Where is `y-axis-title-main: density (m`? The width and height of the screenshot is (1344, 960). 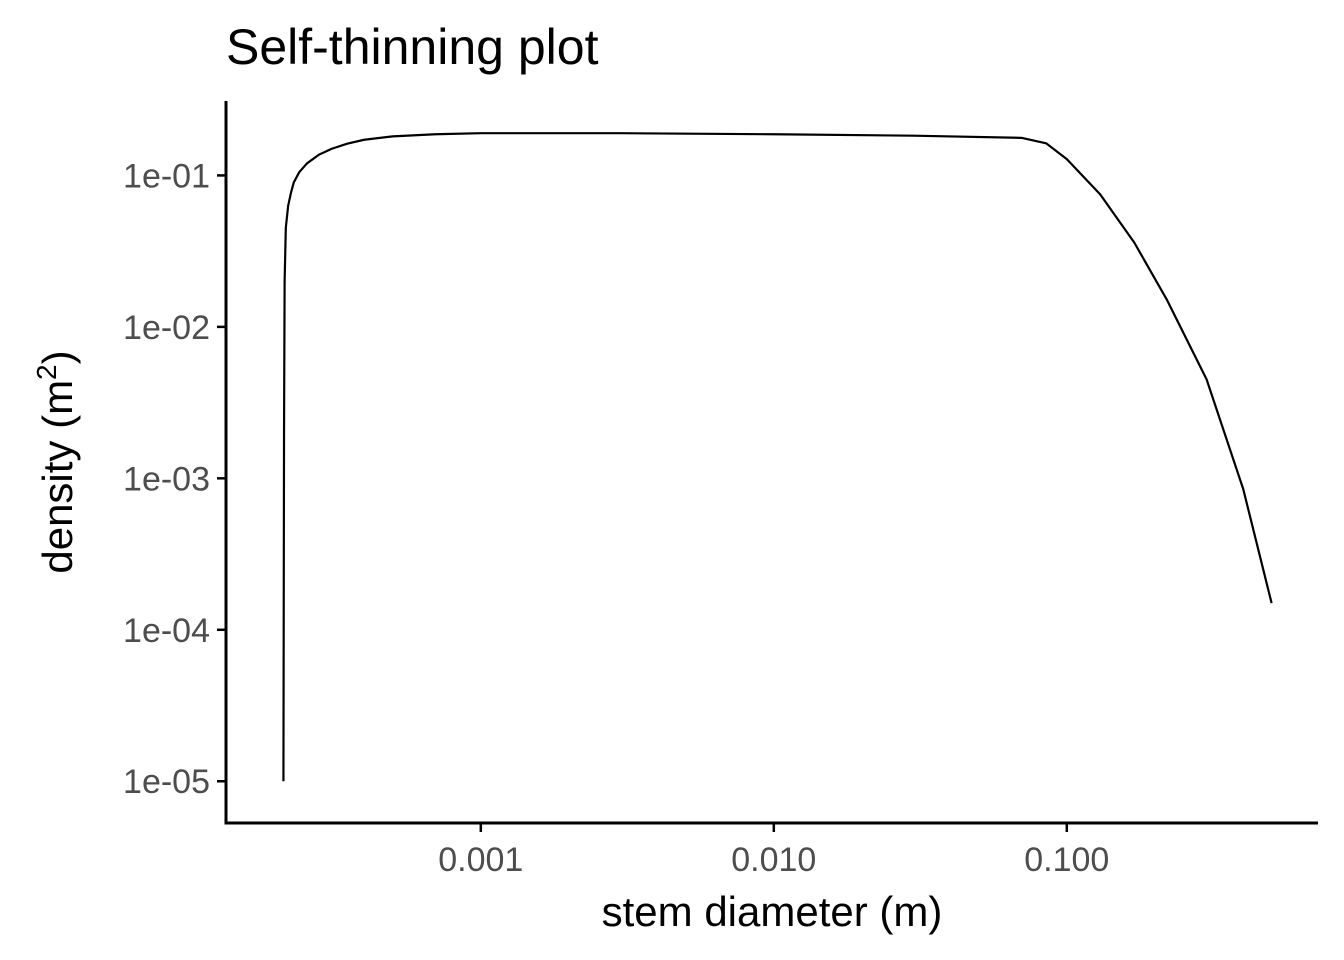 y-axis-title-main: density (m is located at coordinates (57, 477).